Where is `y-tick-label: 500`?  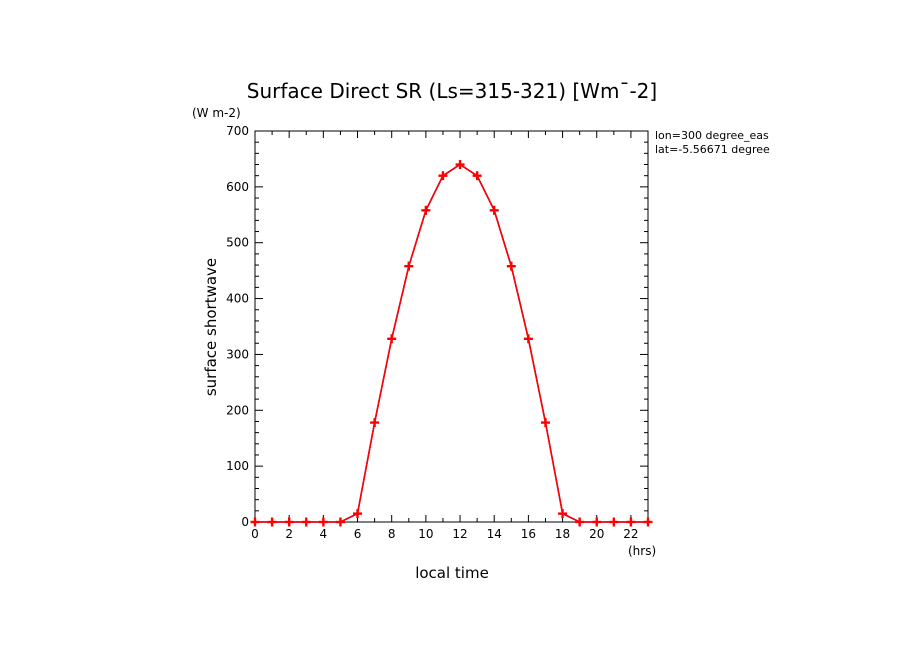 y-tick-label: 500 is located at coordinates (237, 243).